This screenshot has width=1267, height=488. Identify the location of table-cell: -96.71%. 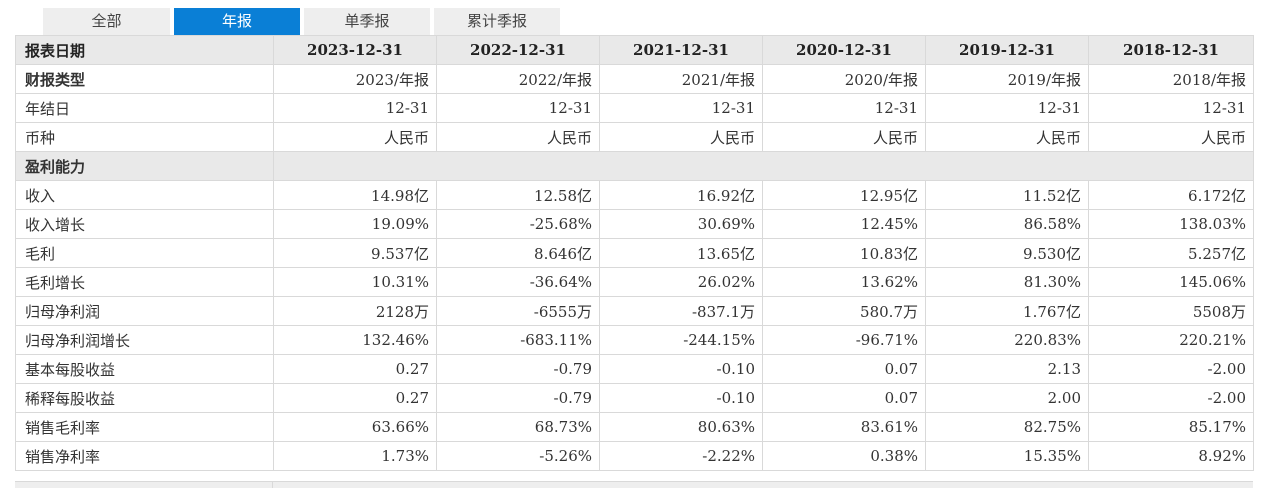
(844, 340).